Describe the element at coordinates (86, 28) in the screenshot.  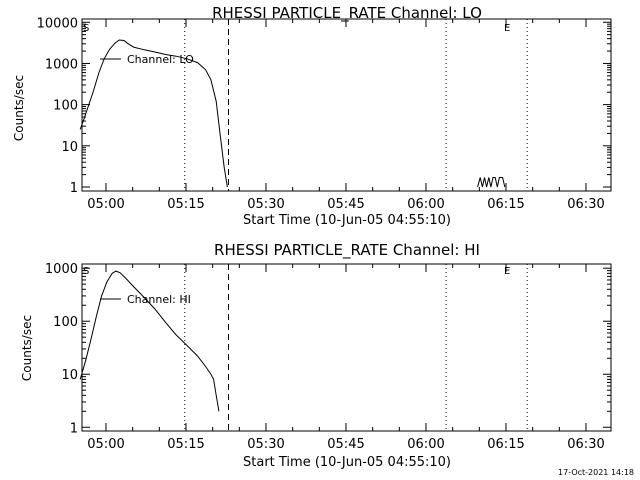
I see `start-marker-lo: S` at that location.